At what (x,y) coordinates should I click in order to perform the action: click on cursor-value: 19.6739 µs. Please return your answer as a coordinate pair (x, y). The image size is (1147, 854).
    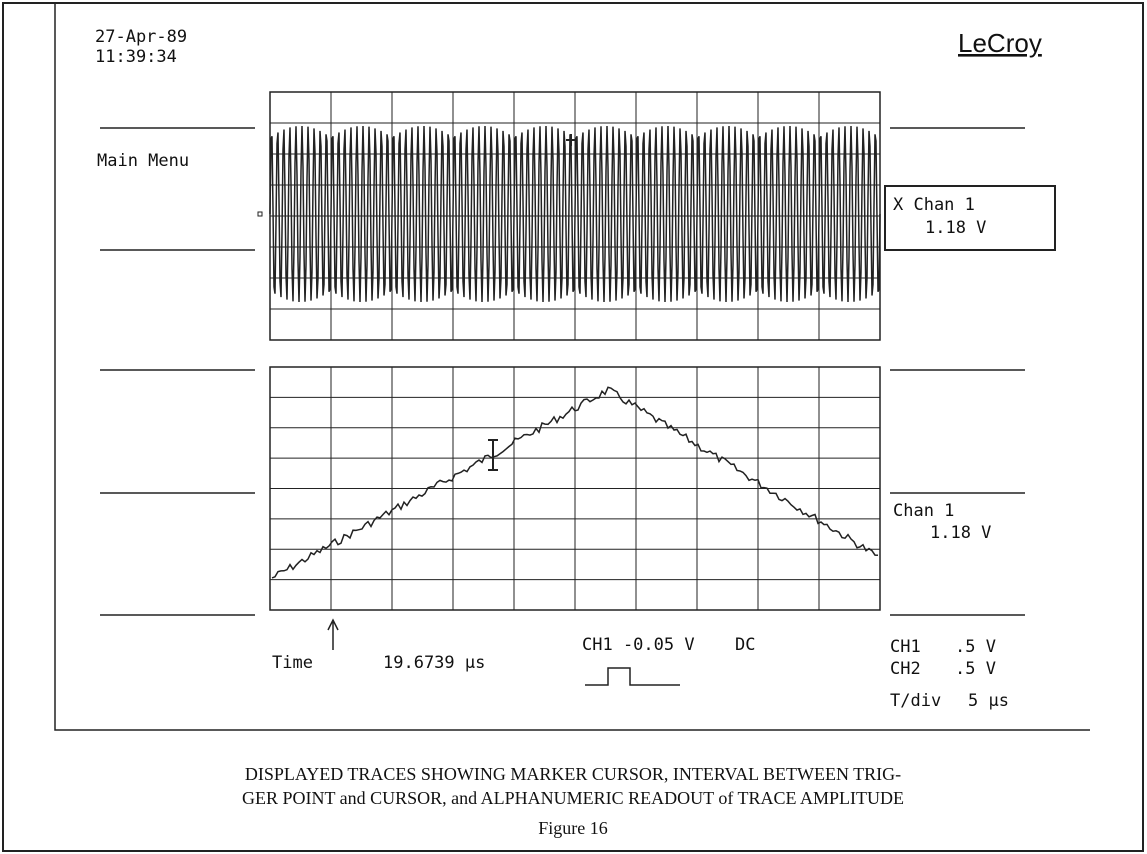
    Looking at the image, I should click on (434, 663).